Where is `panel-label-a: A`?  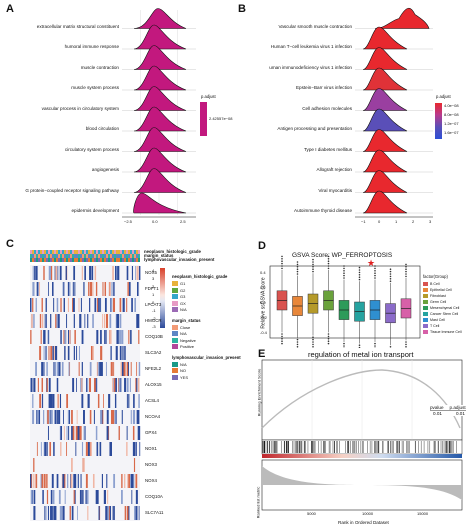
panel-label-a: A is located at coordinates (10, 9).